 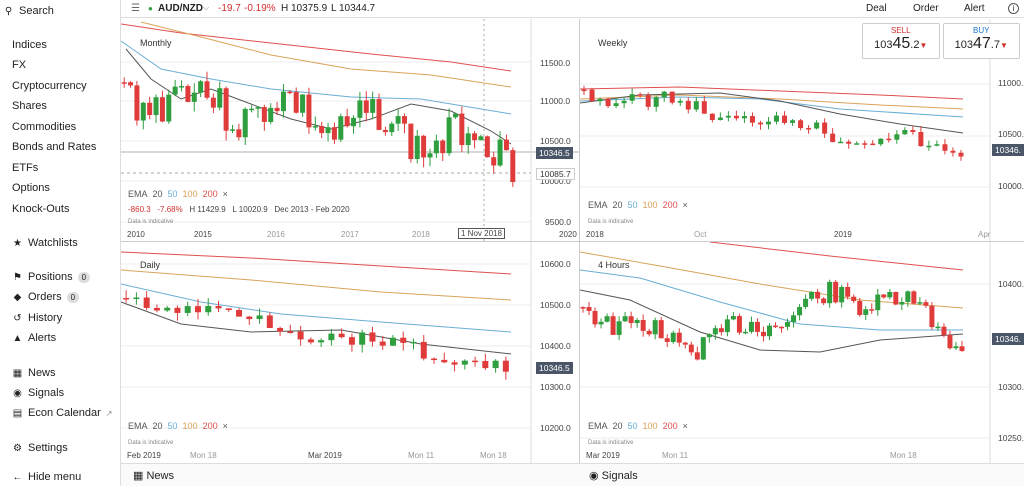 What do you see at coordinates (135, 8) in the screenshot?
I see `hamburger-icon: ☰` at bounding box center [135, 8].